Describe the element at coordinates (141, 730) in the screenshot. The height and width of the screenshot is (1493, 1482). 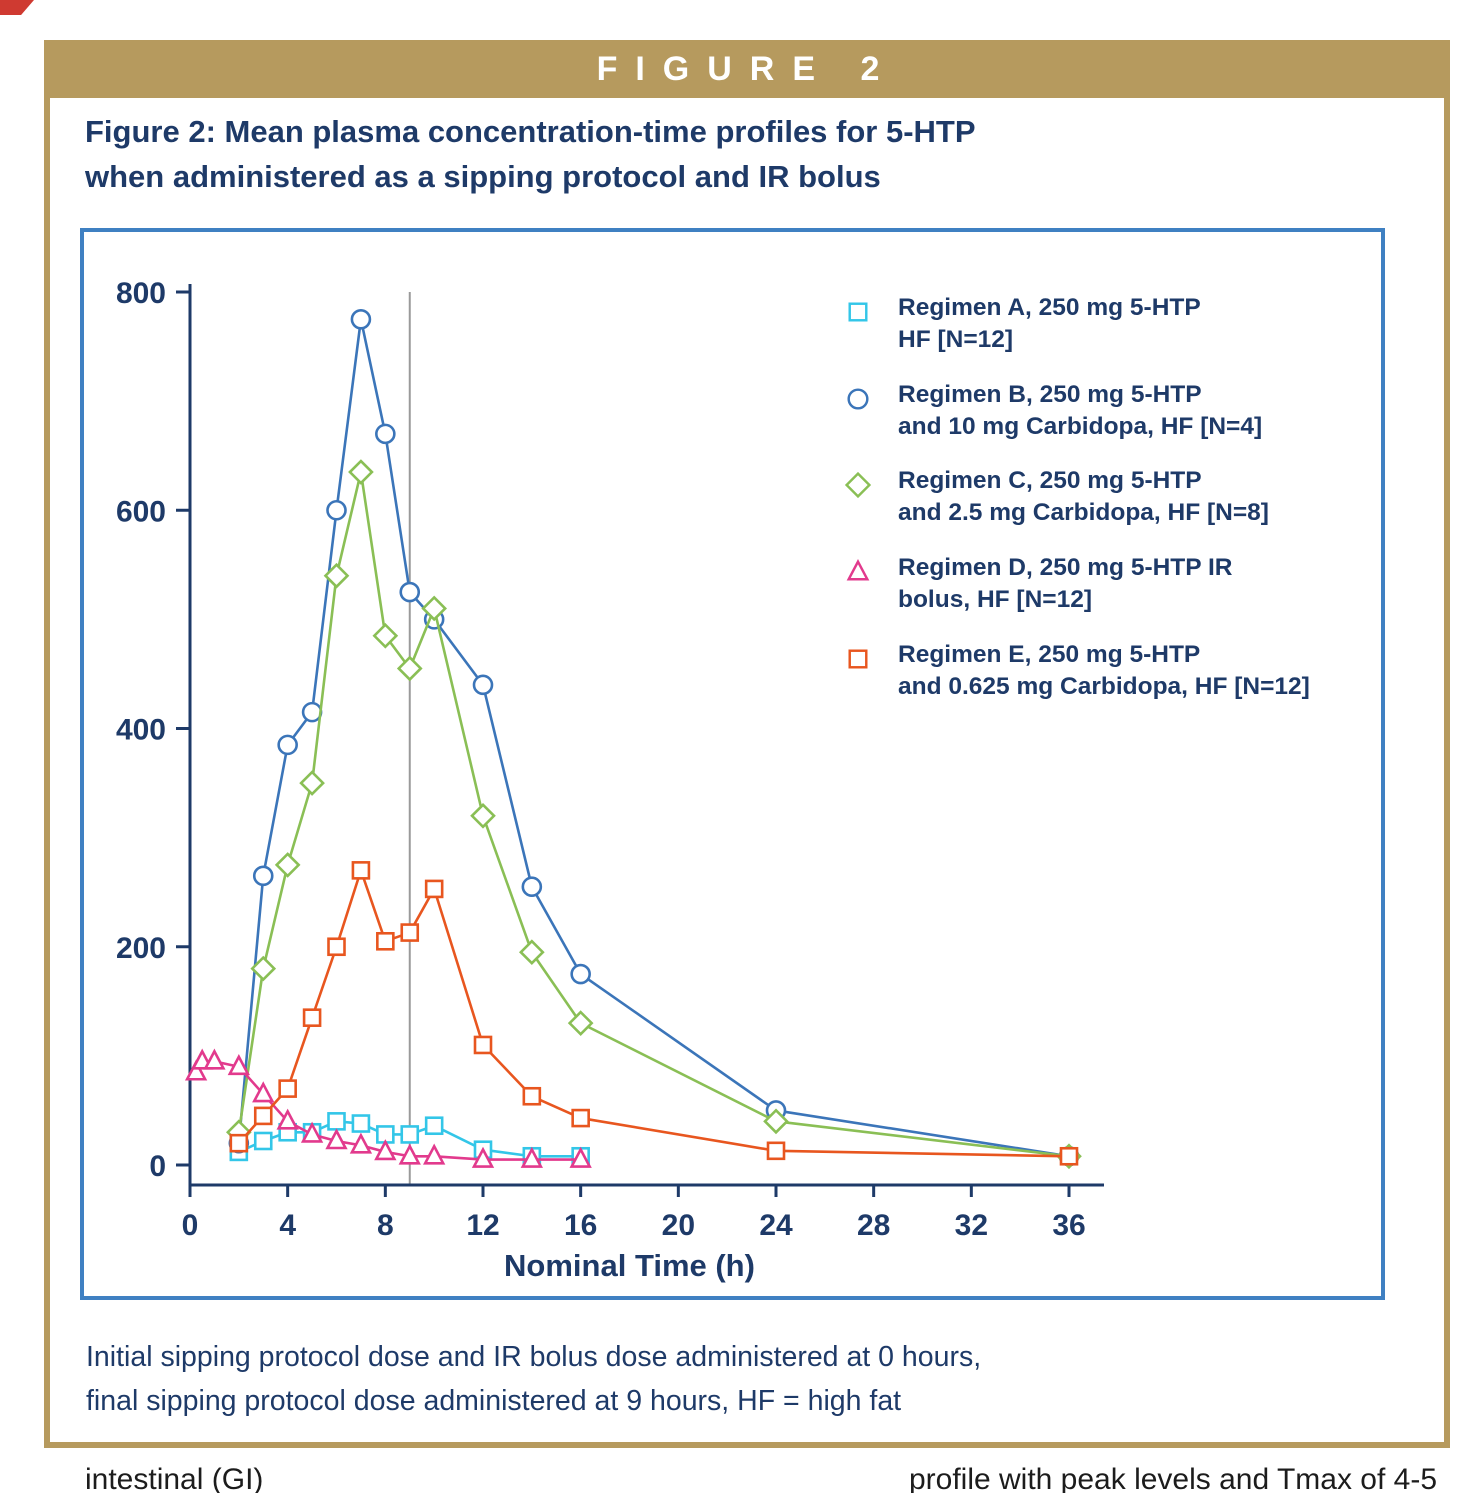
I see `y-tick-label: 400` at that location.